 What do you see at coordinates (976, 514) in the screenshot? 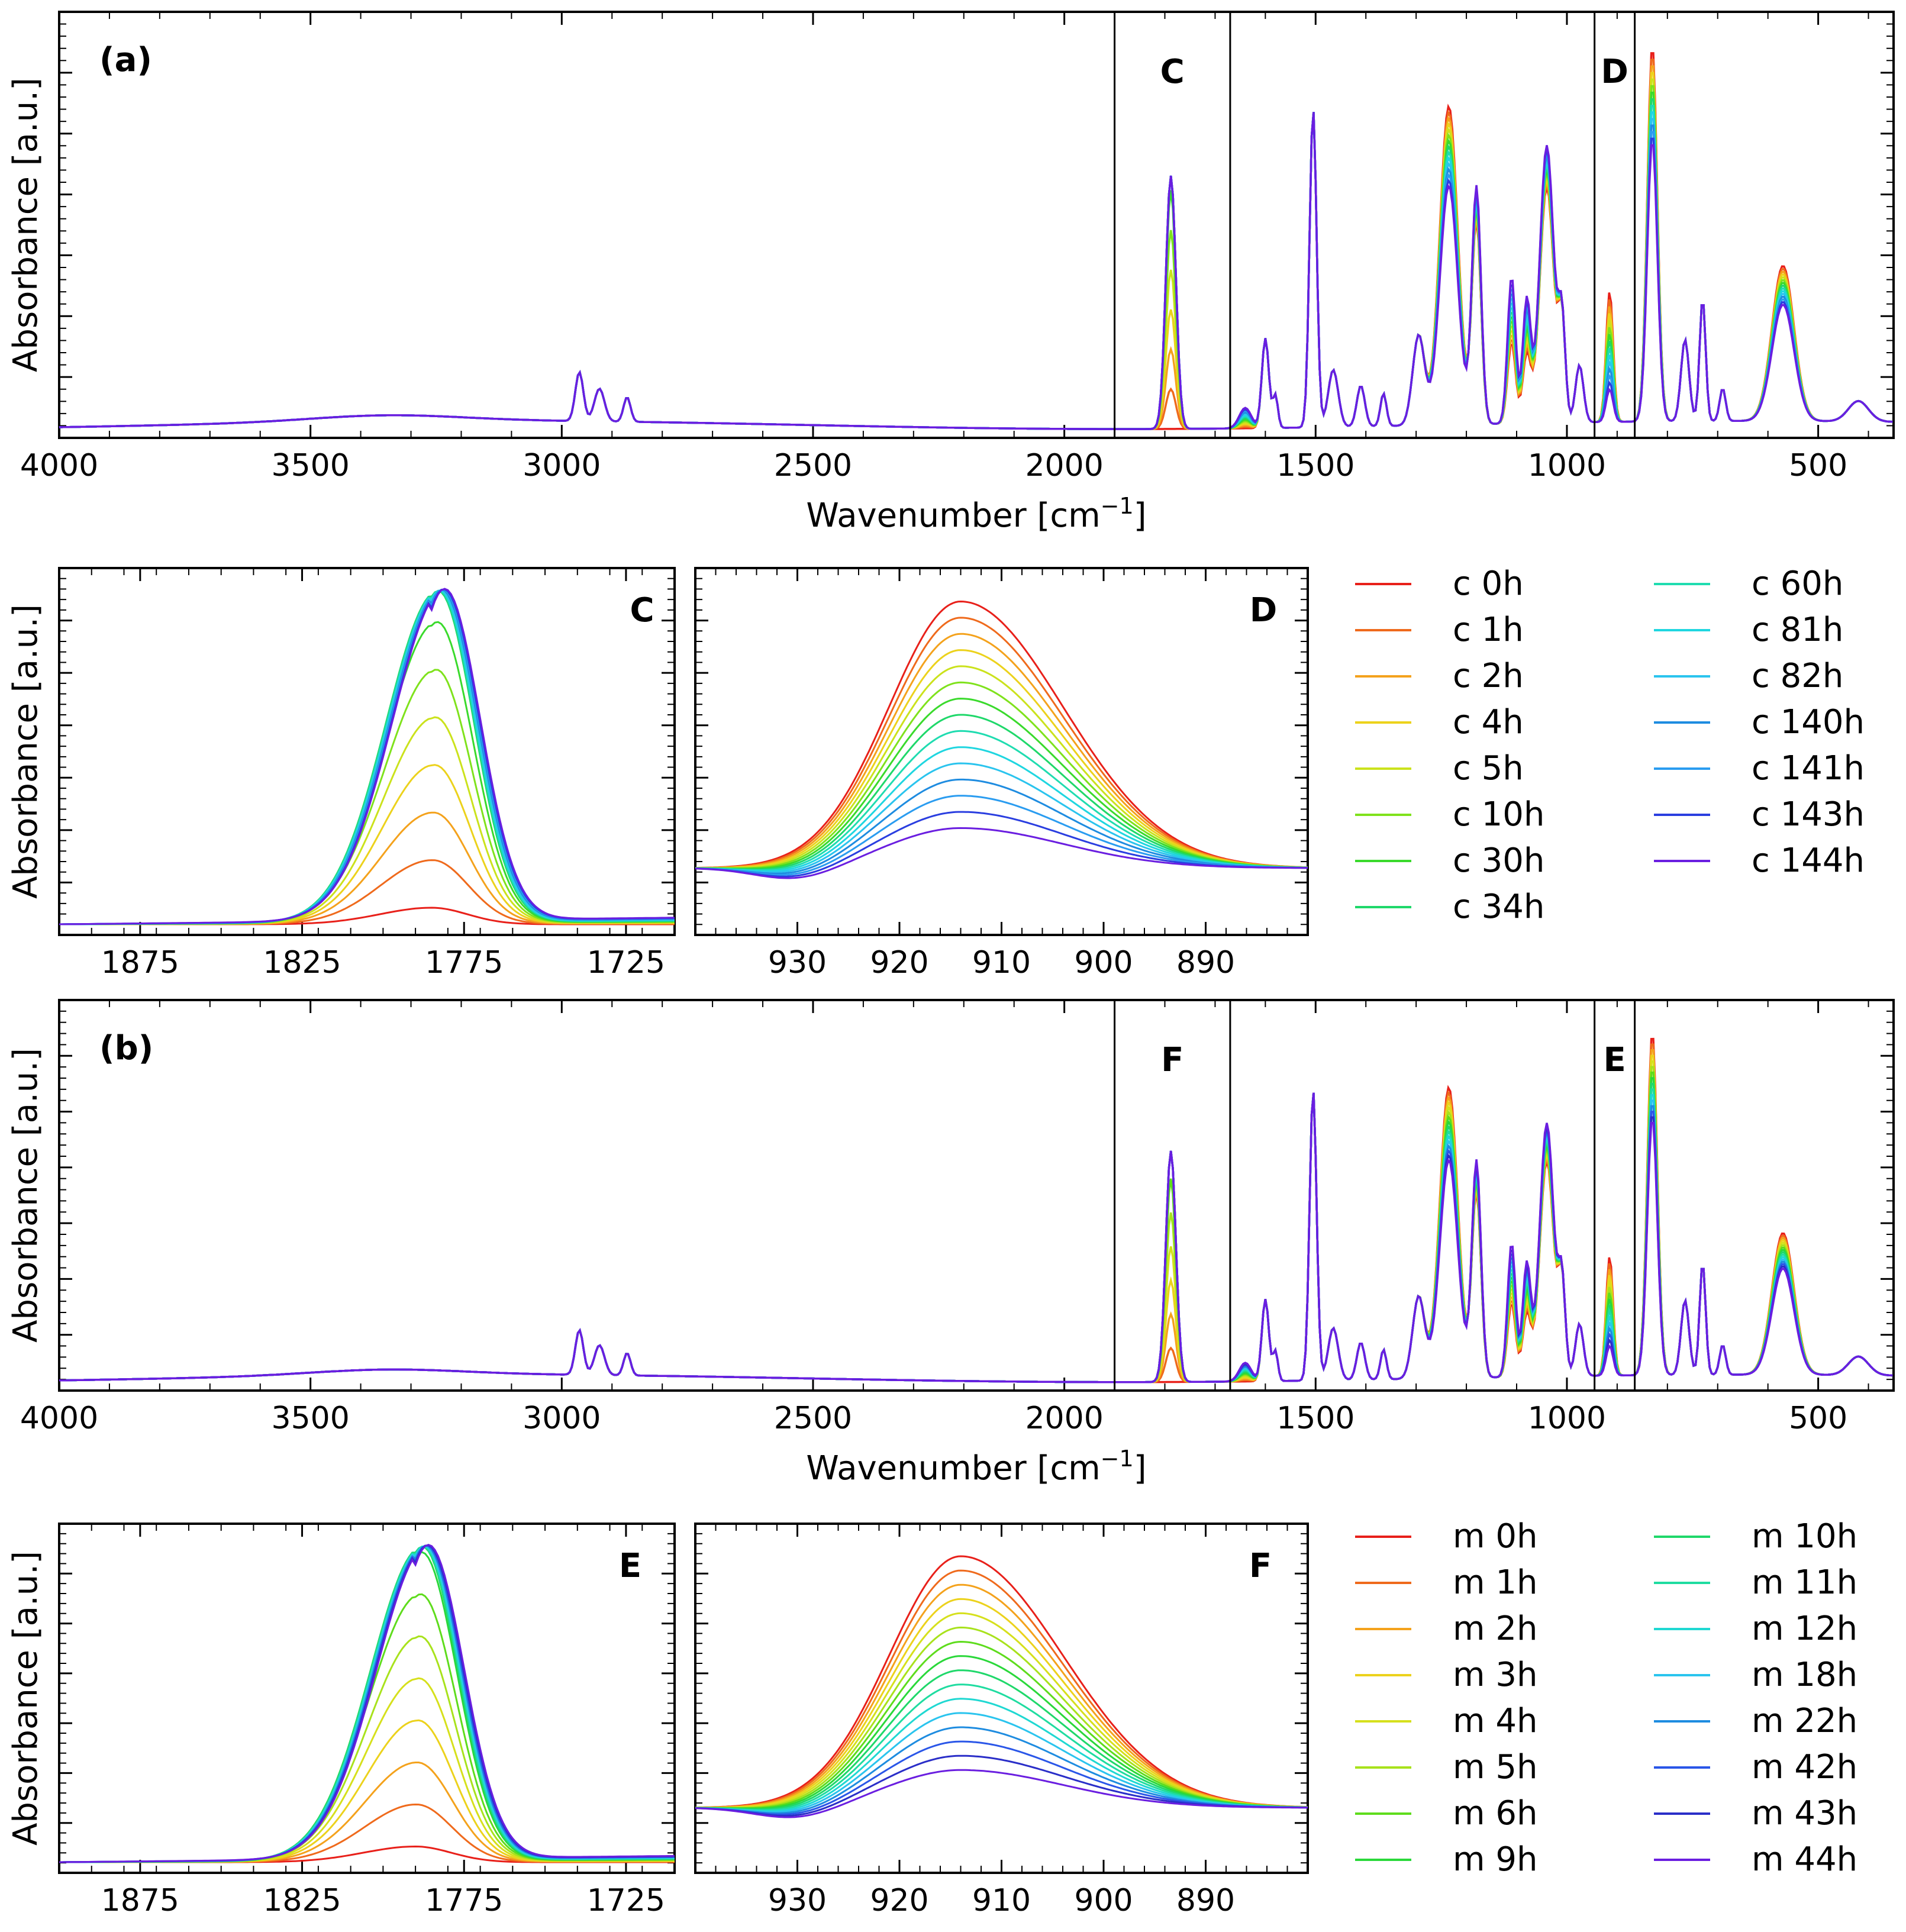
I see `x-axis-label: Wavenumber [cm−1]` at bounding box center [976, 514].